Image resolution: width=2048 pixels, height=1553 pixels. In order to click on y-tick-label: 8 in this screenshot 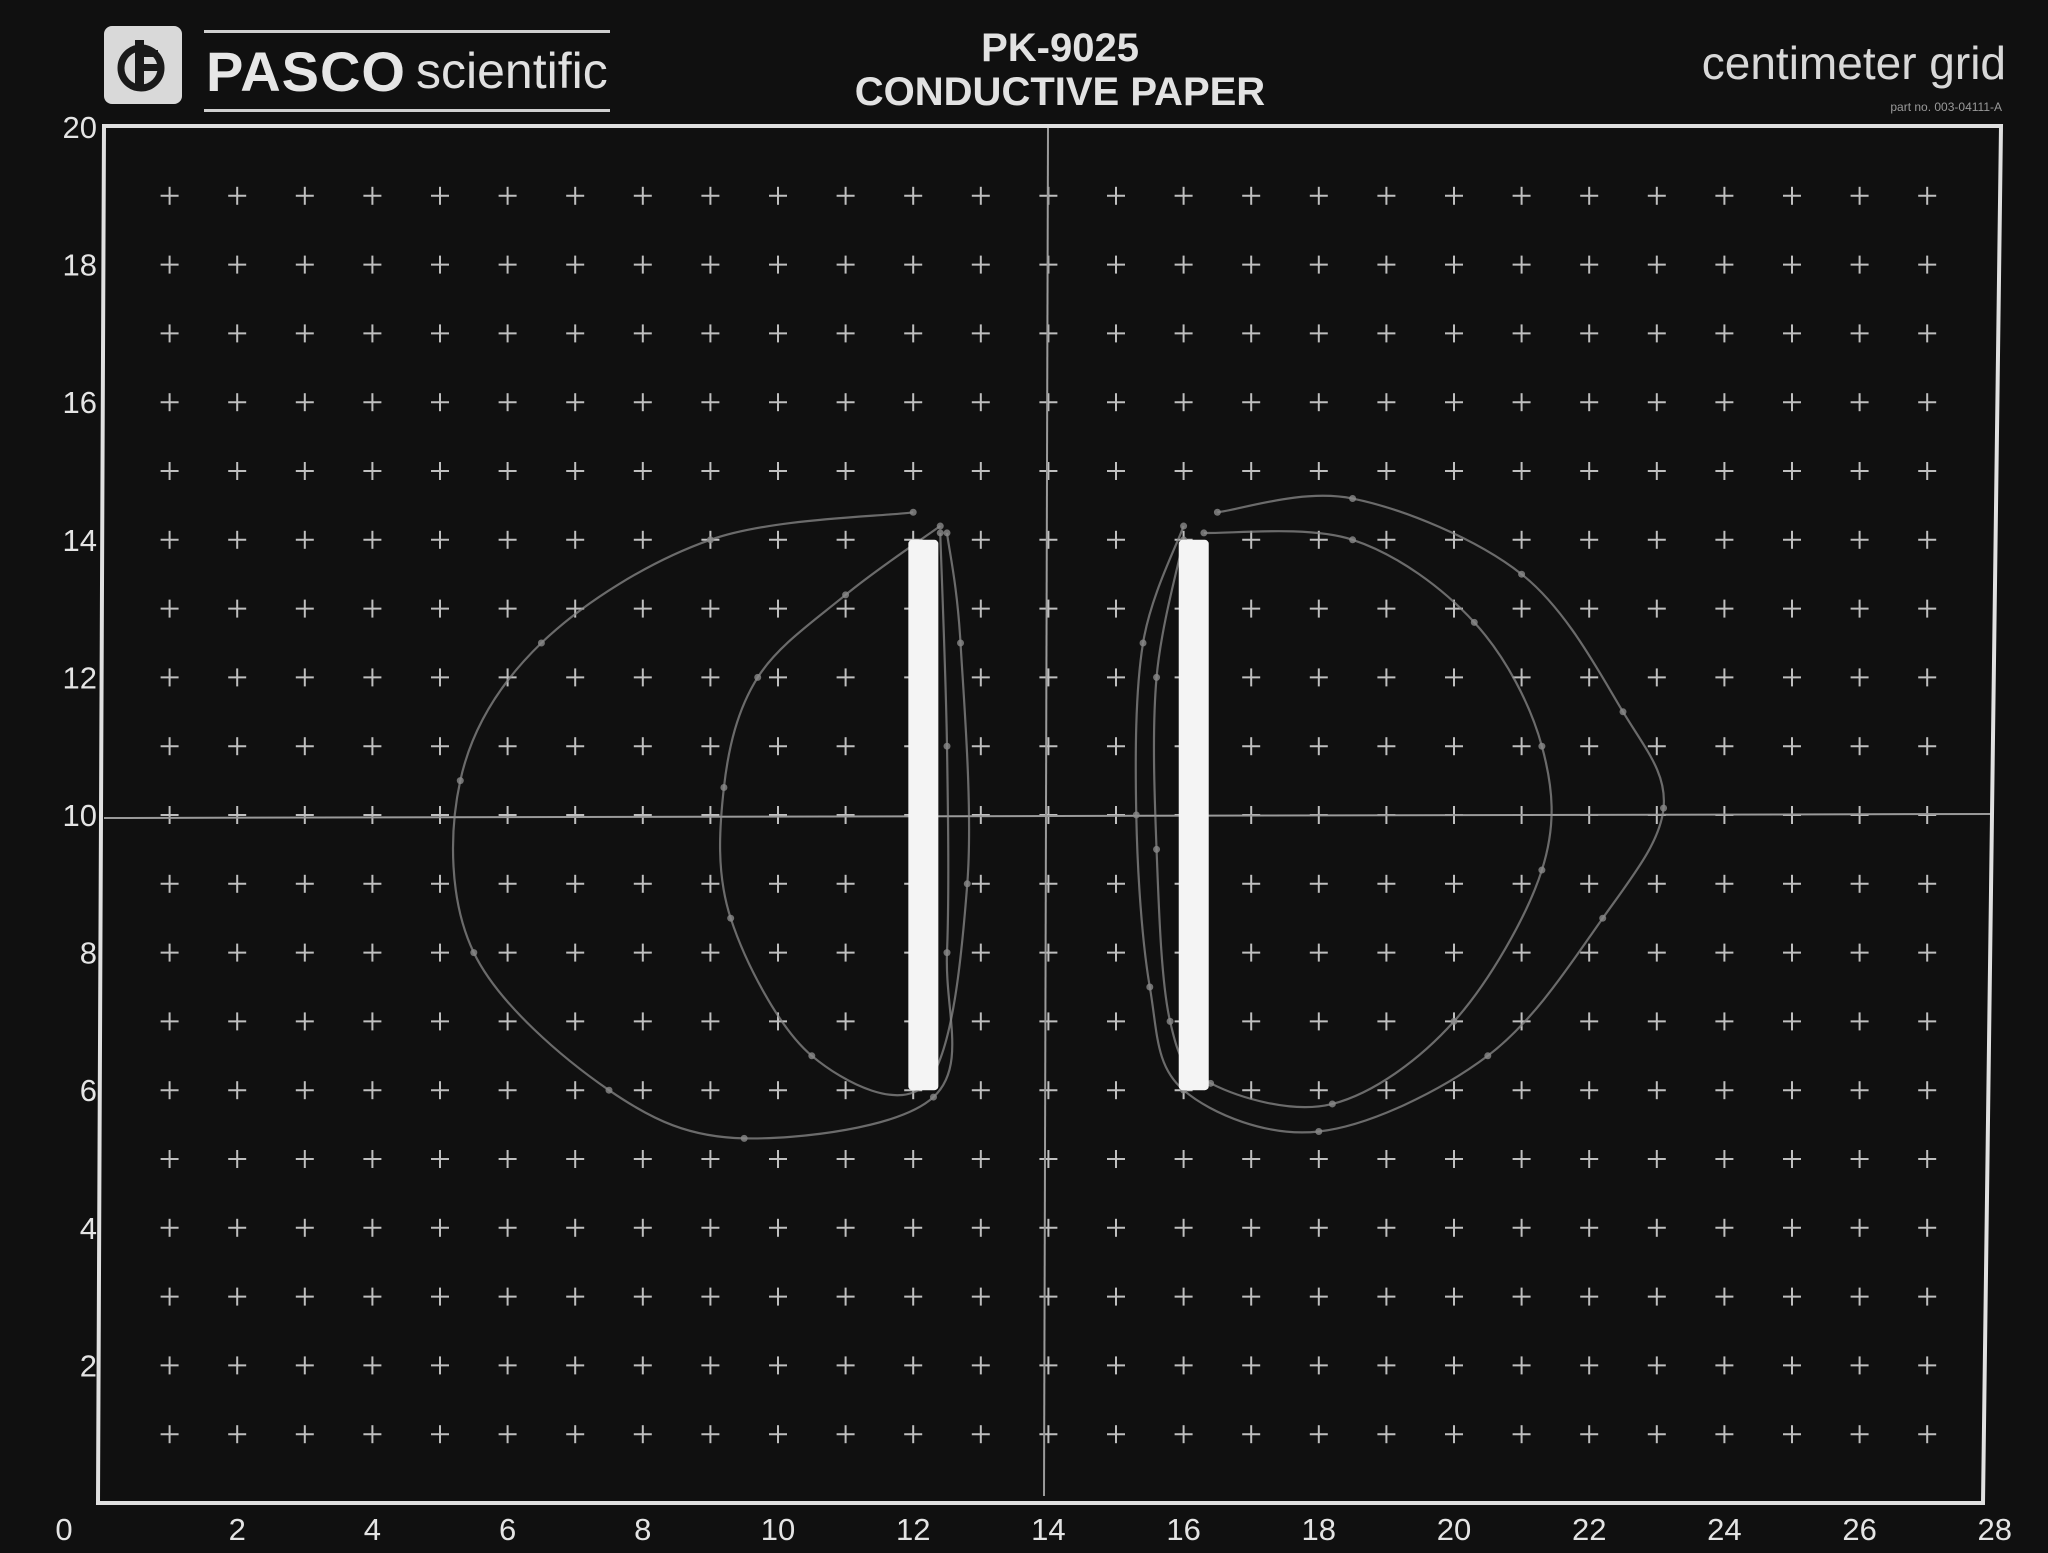, I will do `click(88, 953)`.